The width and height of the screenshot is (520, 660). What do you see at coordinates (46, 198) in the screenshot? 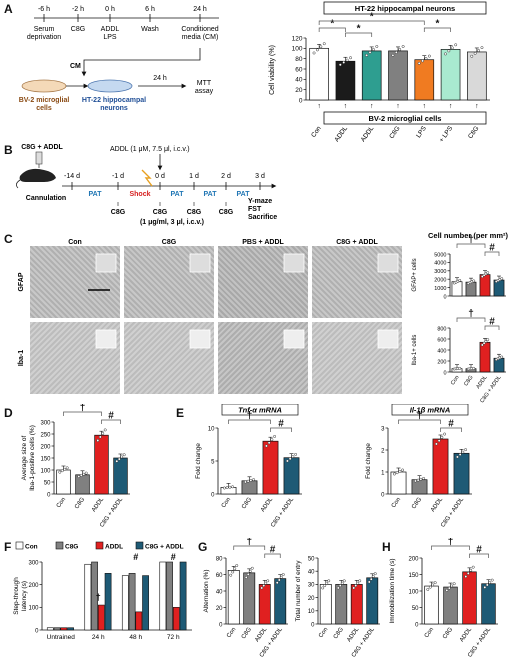
I see `cannulation-label: Cannulation` at bounding box center [46, 198].